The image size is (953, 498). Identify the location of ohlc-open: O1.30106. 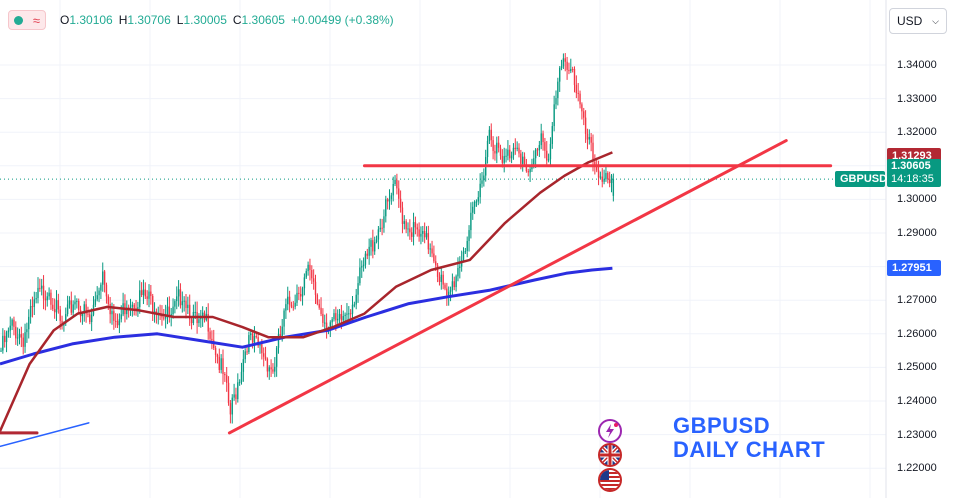
(86, 20).